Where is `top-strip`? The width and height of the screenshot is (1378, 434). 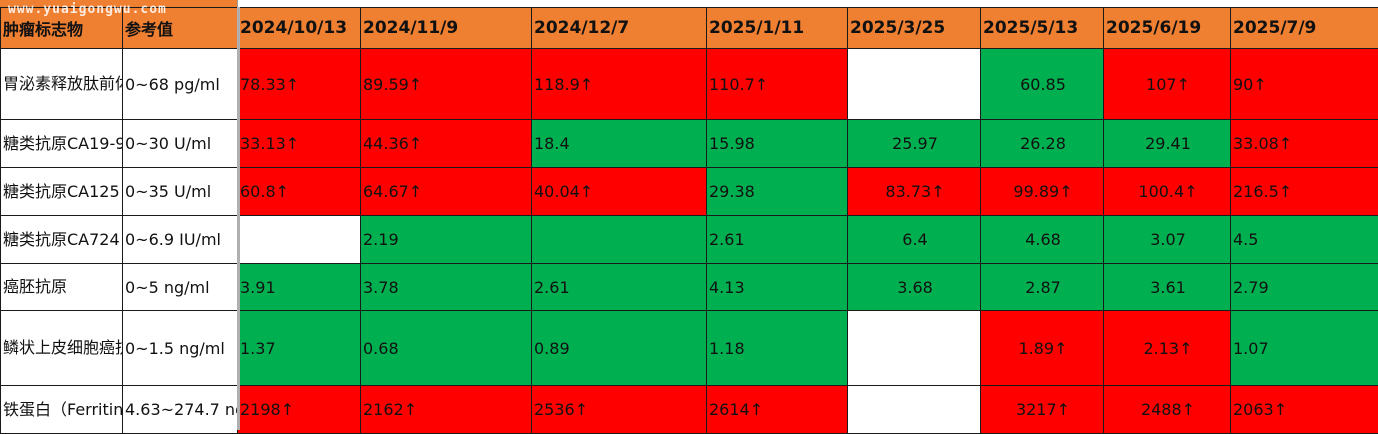
top-strip is located at coordinates (689, 3).